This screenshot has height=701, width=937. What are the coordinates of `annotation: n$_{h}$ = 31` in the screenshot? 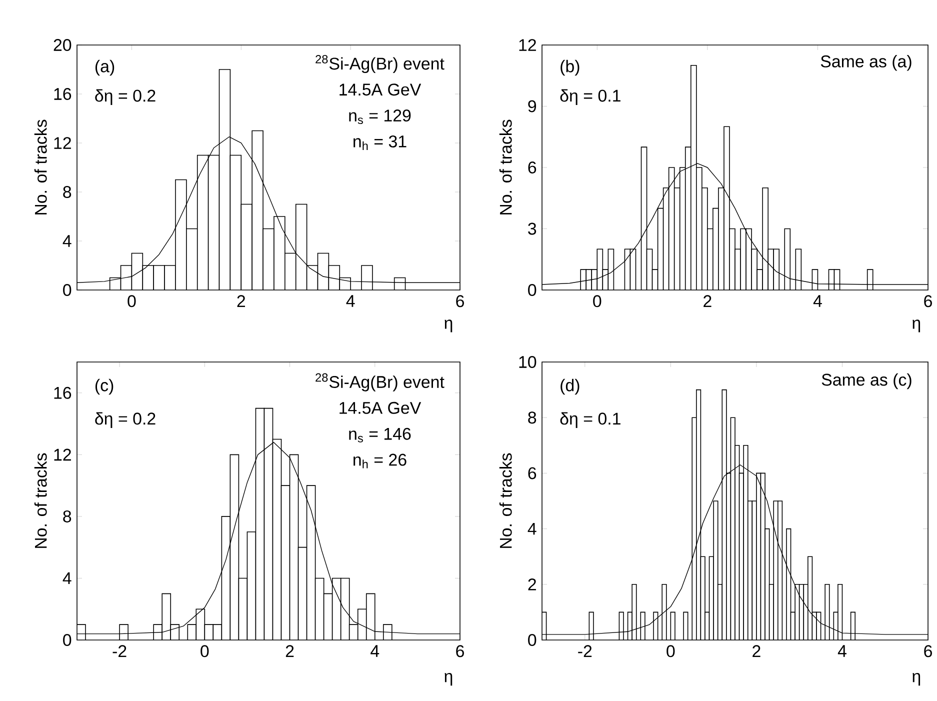 It's located at (380, 142).